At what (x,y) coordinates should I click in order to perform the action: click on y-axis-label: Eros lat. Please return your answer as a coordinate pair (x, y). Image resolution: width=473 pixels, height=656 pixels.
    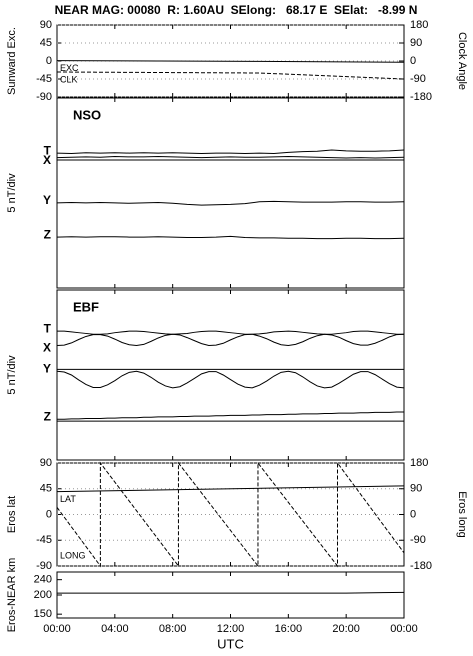
    Looking at the image, I should click on (12, 514).